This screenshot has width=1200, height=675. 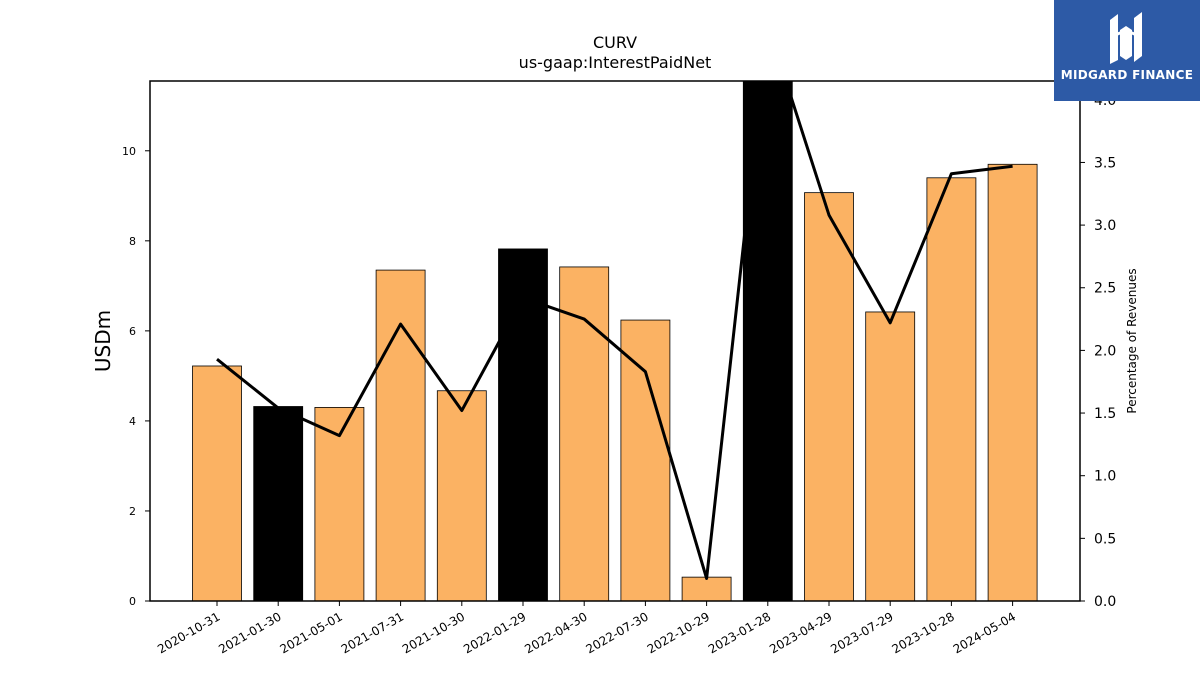 I want to click on x-tick-label: 2024-05-04, so click(x=984, y=632).